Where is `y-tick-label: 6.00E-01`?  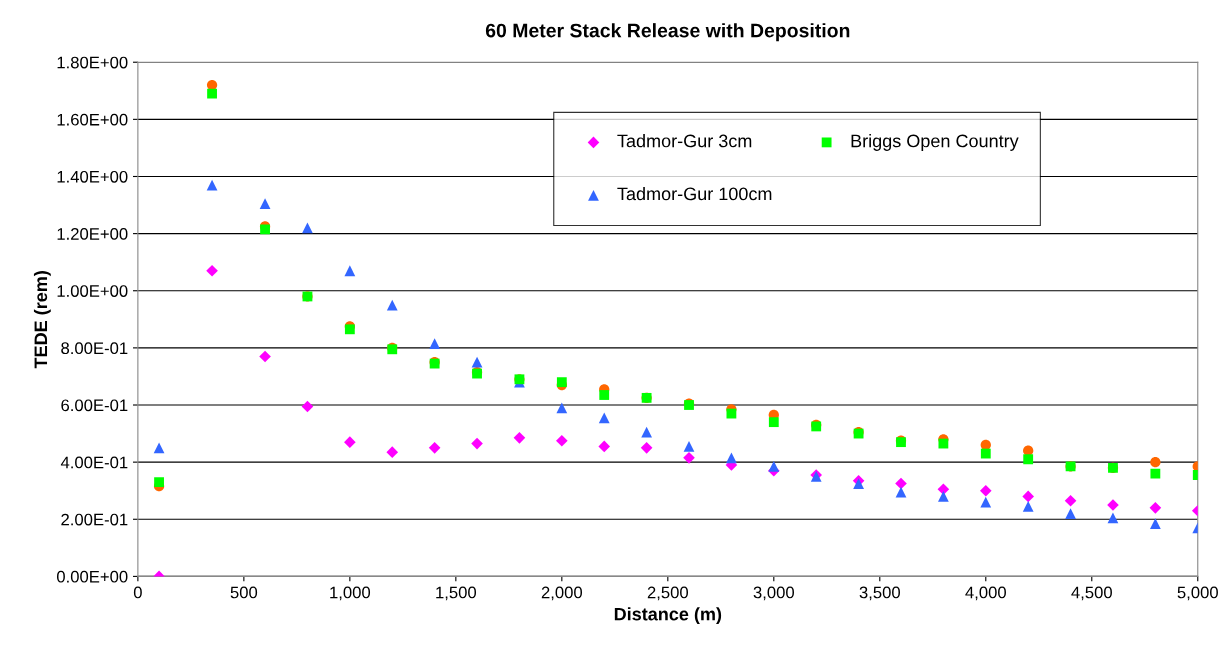 y-tick-label: 6.00E-01 is located at coordinates (94, 405).